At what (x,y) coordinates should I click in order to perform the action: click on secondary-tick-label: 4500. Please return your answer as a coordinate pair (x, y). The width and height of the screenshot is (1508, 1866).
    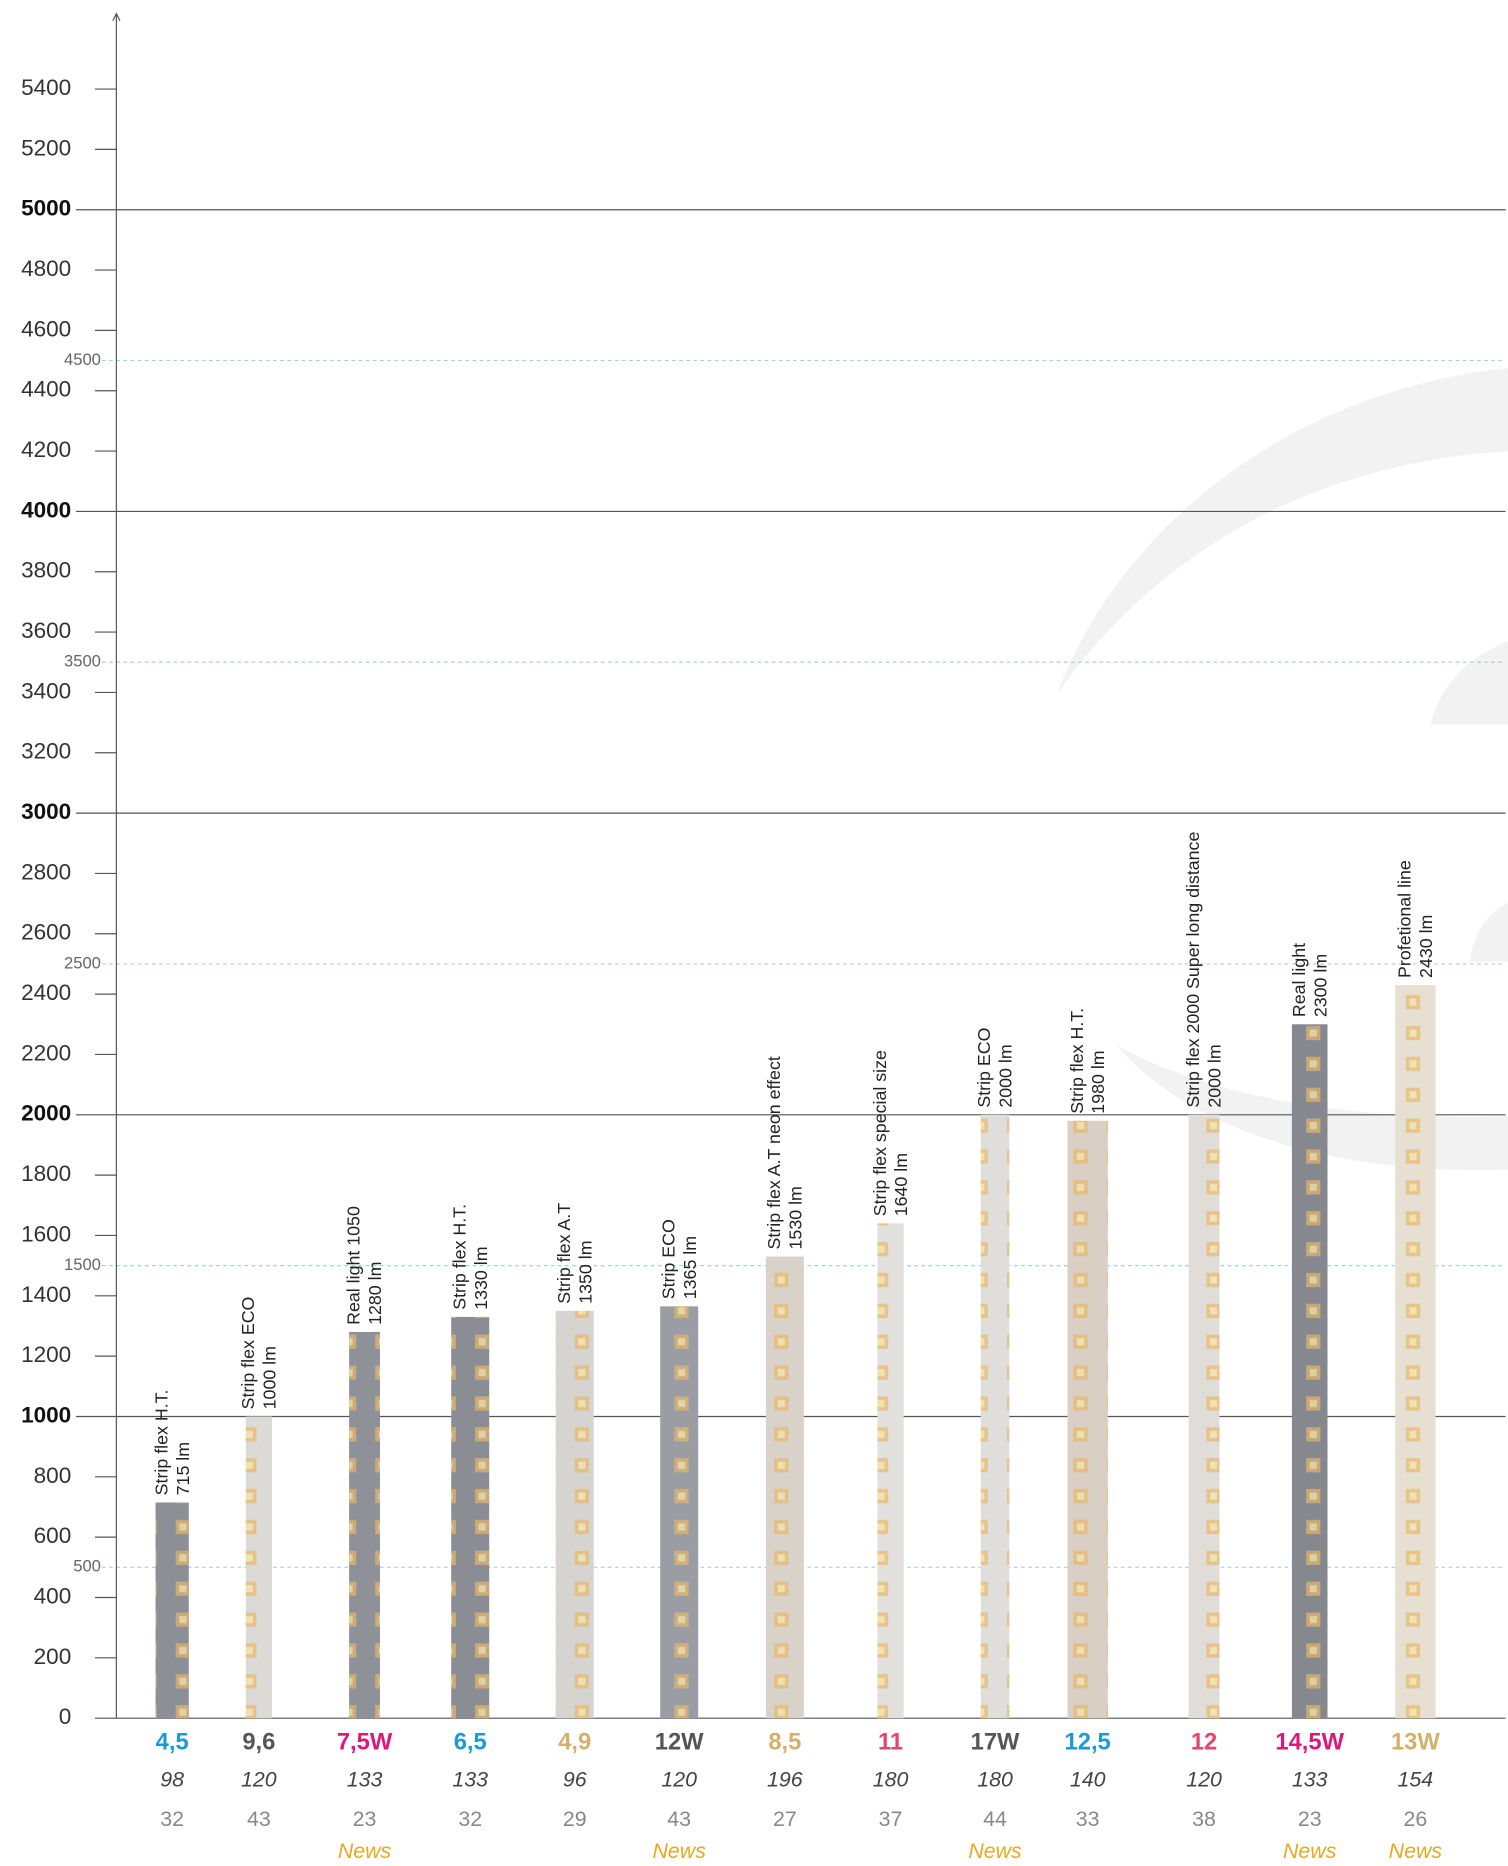
    Looking at the image, I should click on (82, 359).